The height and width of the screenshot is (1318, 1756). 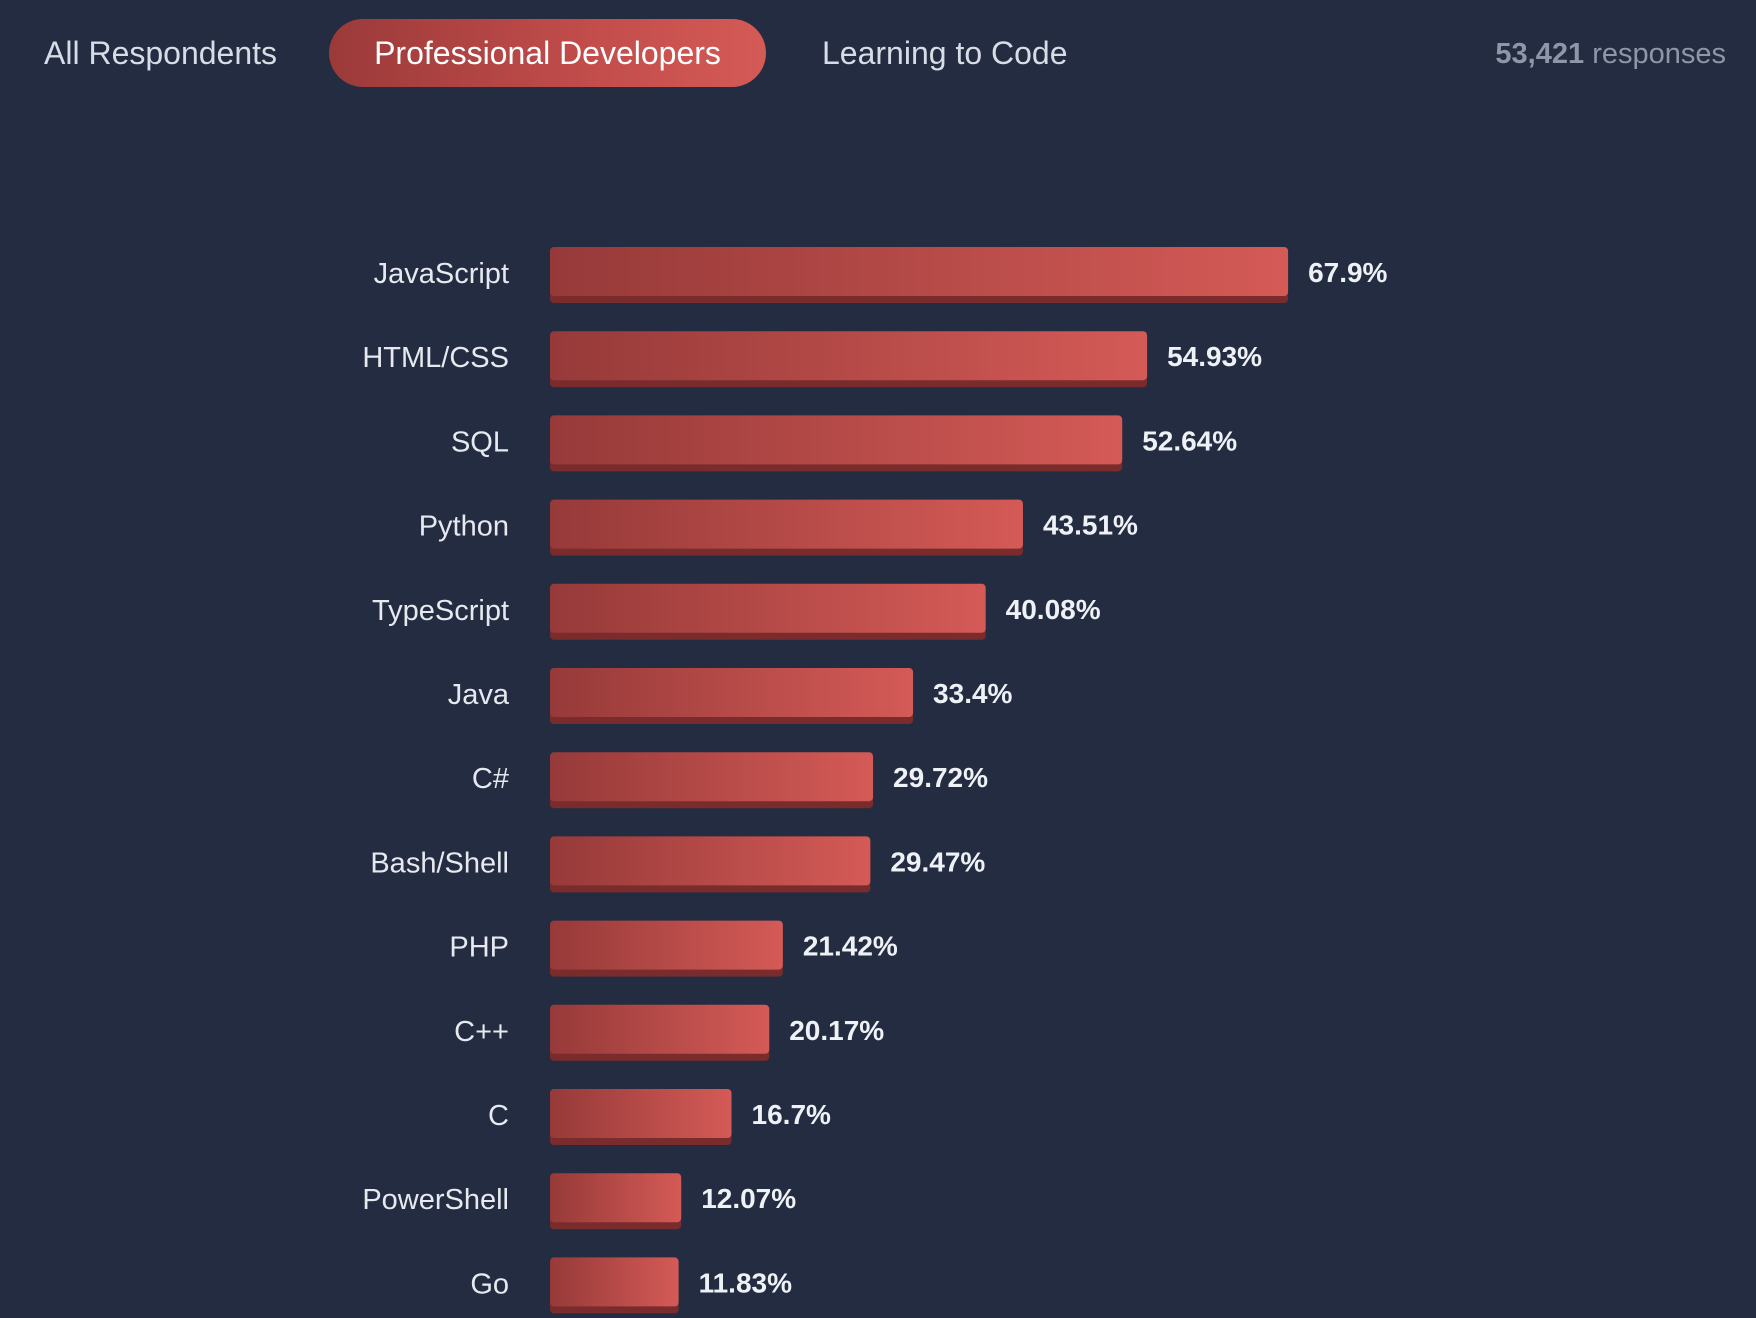 I want to click on value-label: 54.93%, so click(x=1214, y=356).